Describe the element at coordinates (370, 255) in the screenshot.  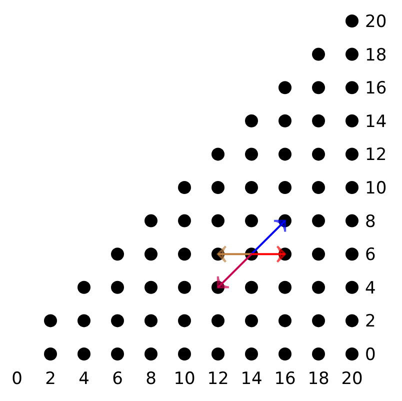
I see `y-tick-label: 6` at that location.